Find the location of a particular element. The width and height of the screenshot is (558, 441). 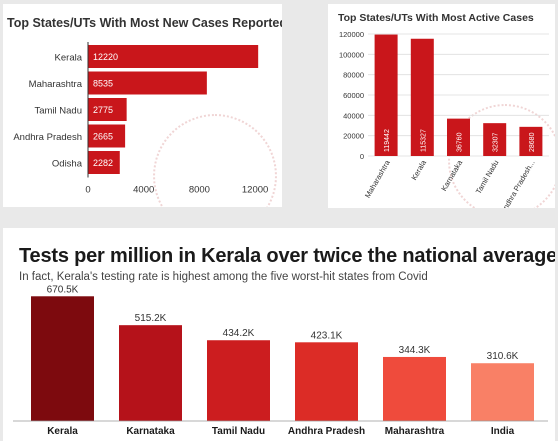

data-label: 119442 is located at coordinates (387, 140).